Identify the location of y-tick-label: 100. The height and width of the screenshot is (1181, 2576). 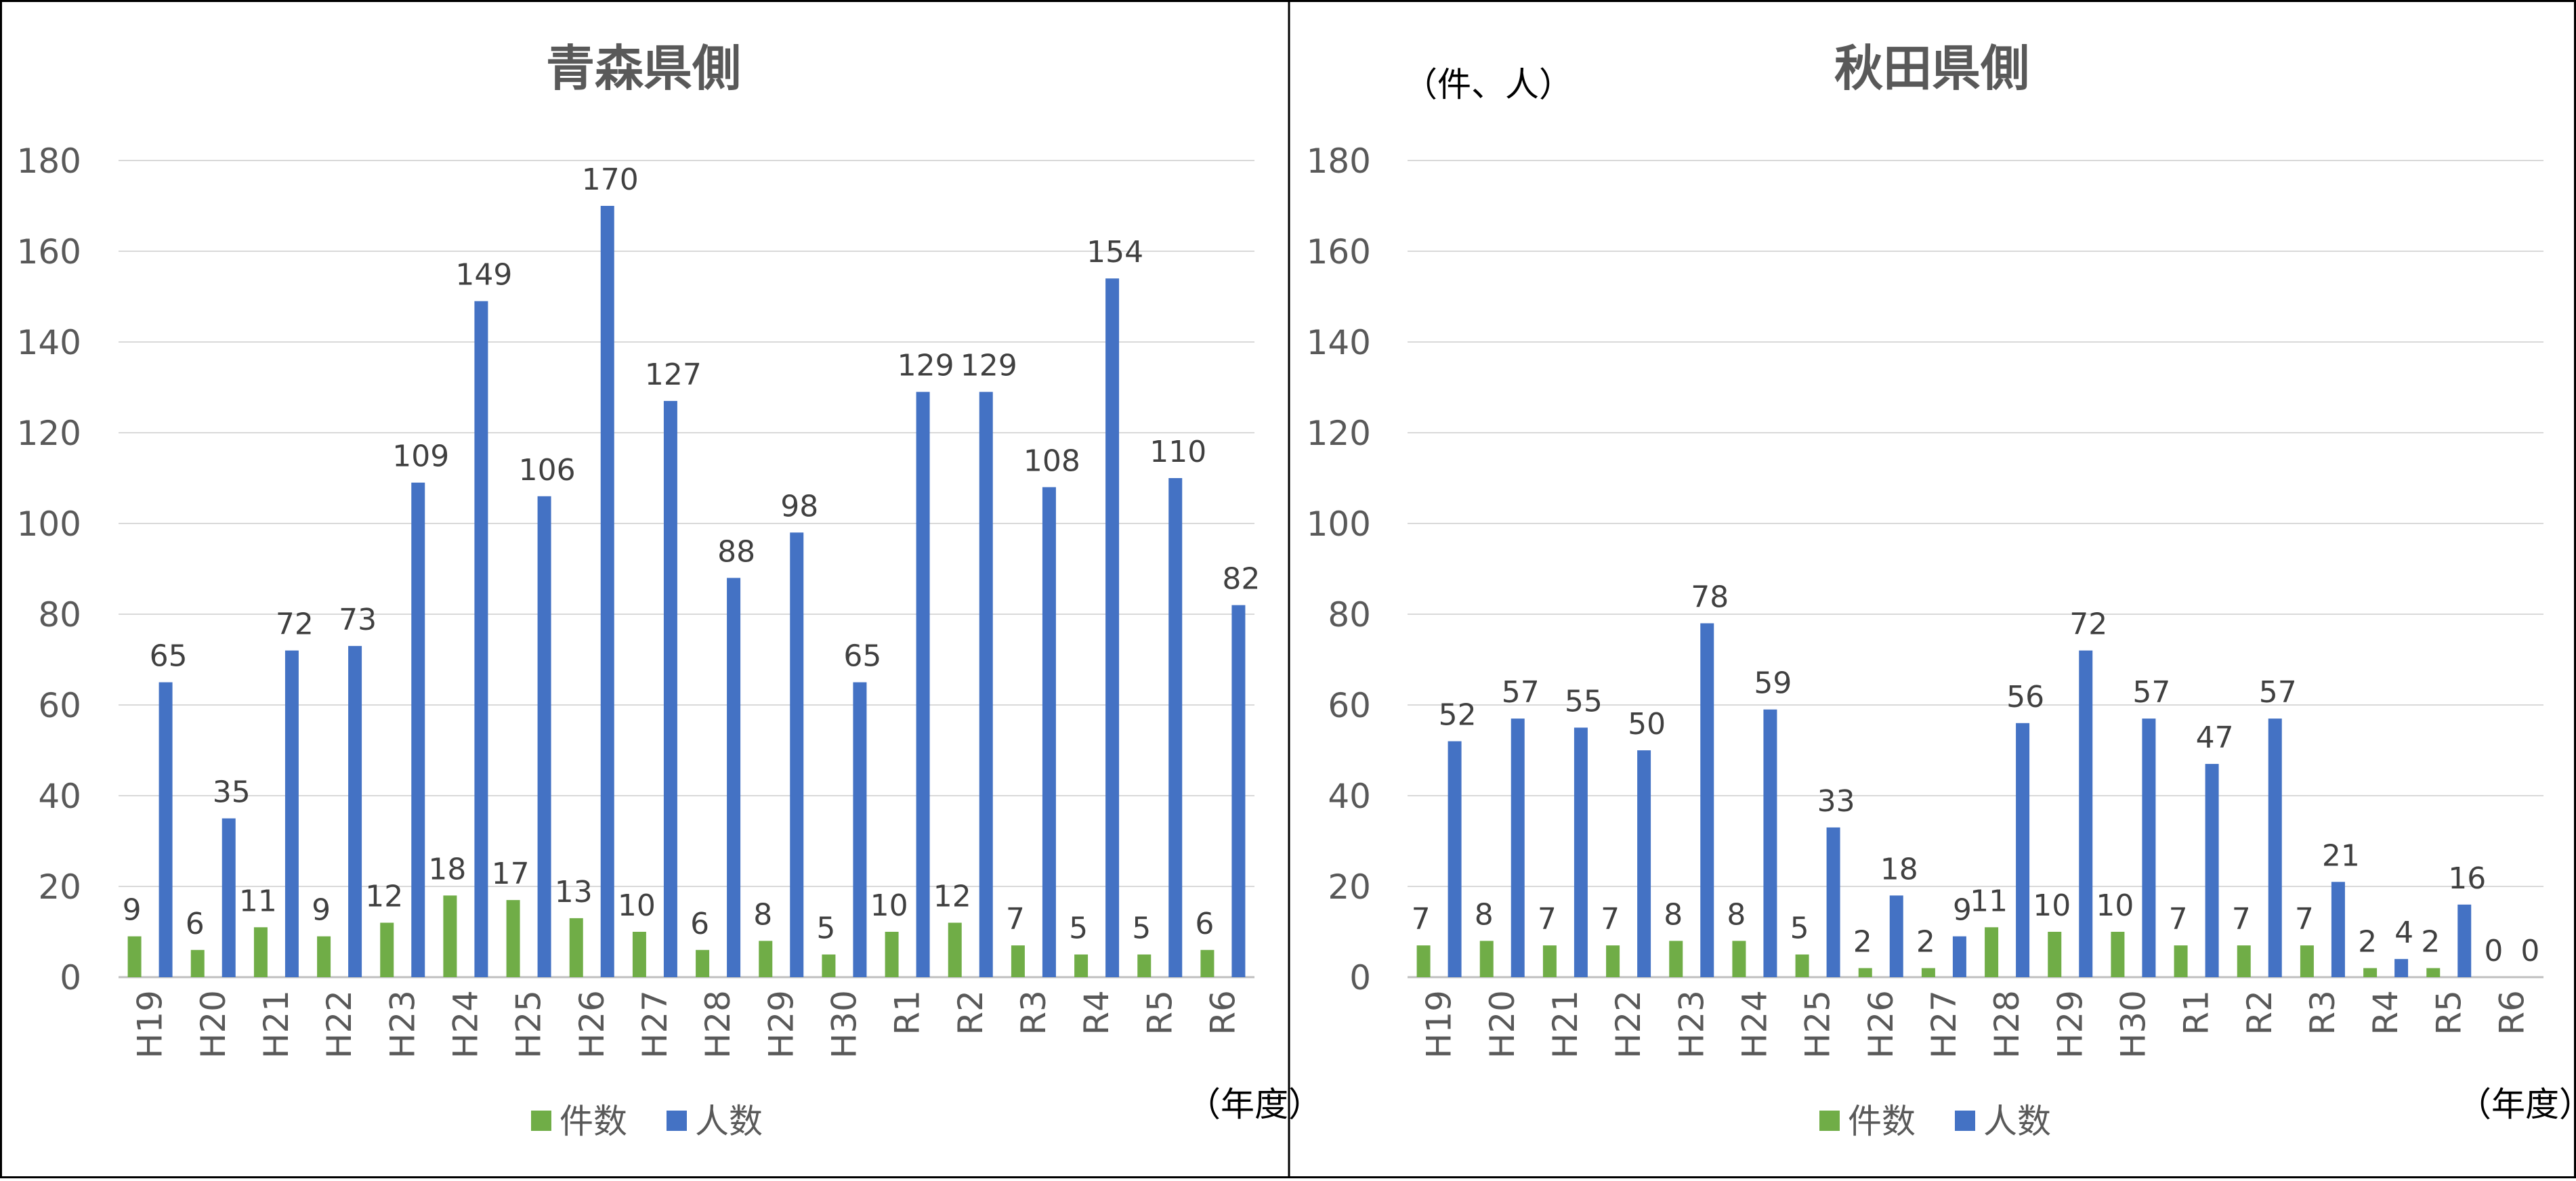
(49, 524).